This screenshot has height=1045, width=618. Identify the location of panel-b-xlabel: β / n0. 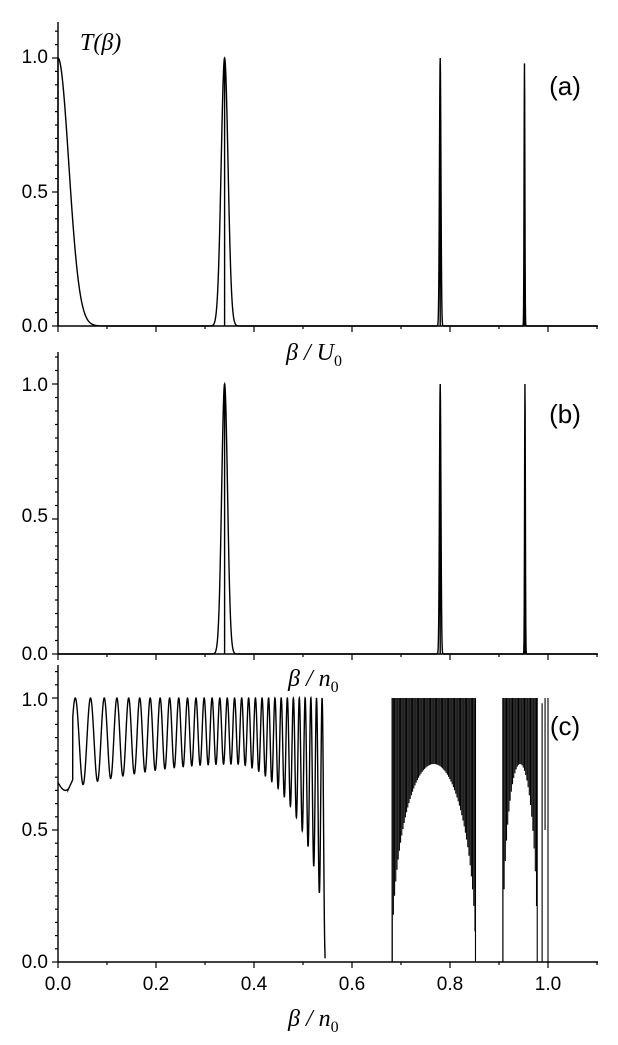
(313, 681).